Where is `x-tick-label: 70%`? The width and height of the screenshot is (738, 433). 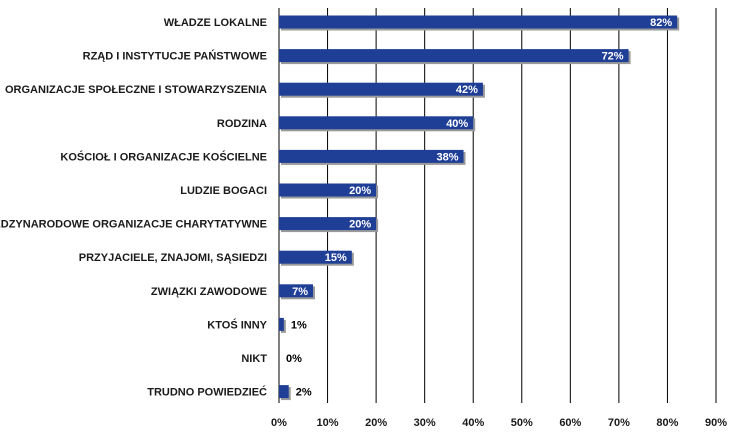
x-tick-label: 70% is located at coordinates (619, 423).